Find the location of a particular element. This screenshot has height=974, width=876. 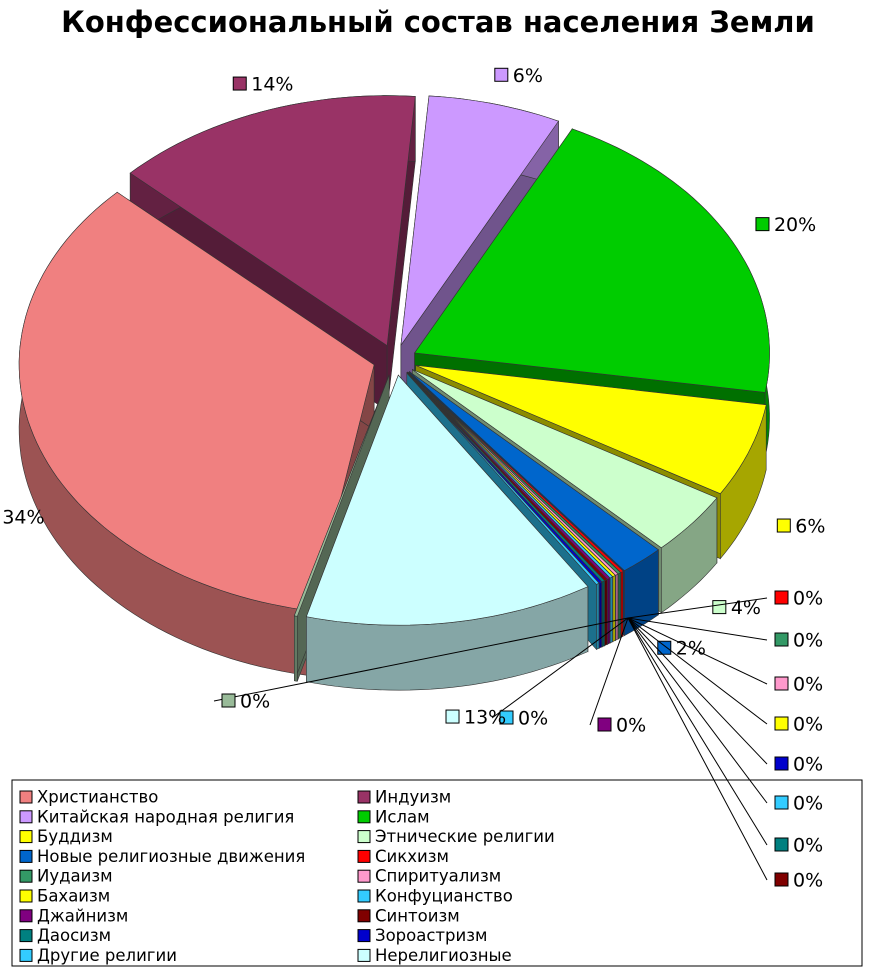

data-label: 2% is located at coordinates (691, 649).